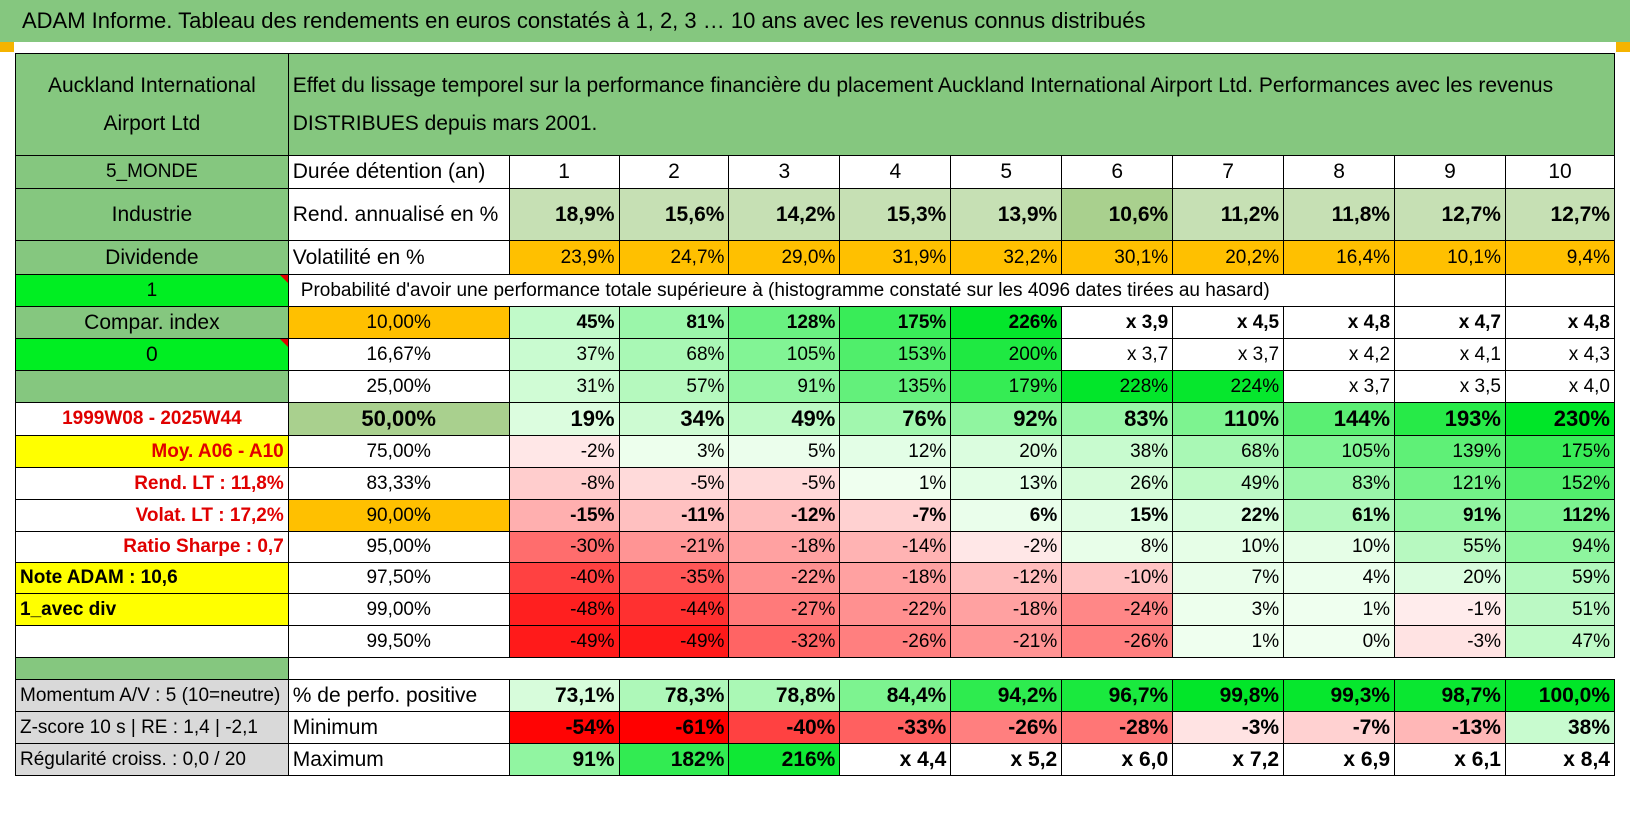 This screenshot has height=815, width=1630. Describe the element at coordinates (674, 257) in the screenshot. I see `volatility-value: 24,7%` at that location.